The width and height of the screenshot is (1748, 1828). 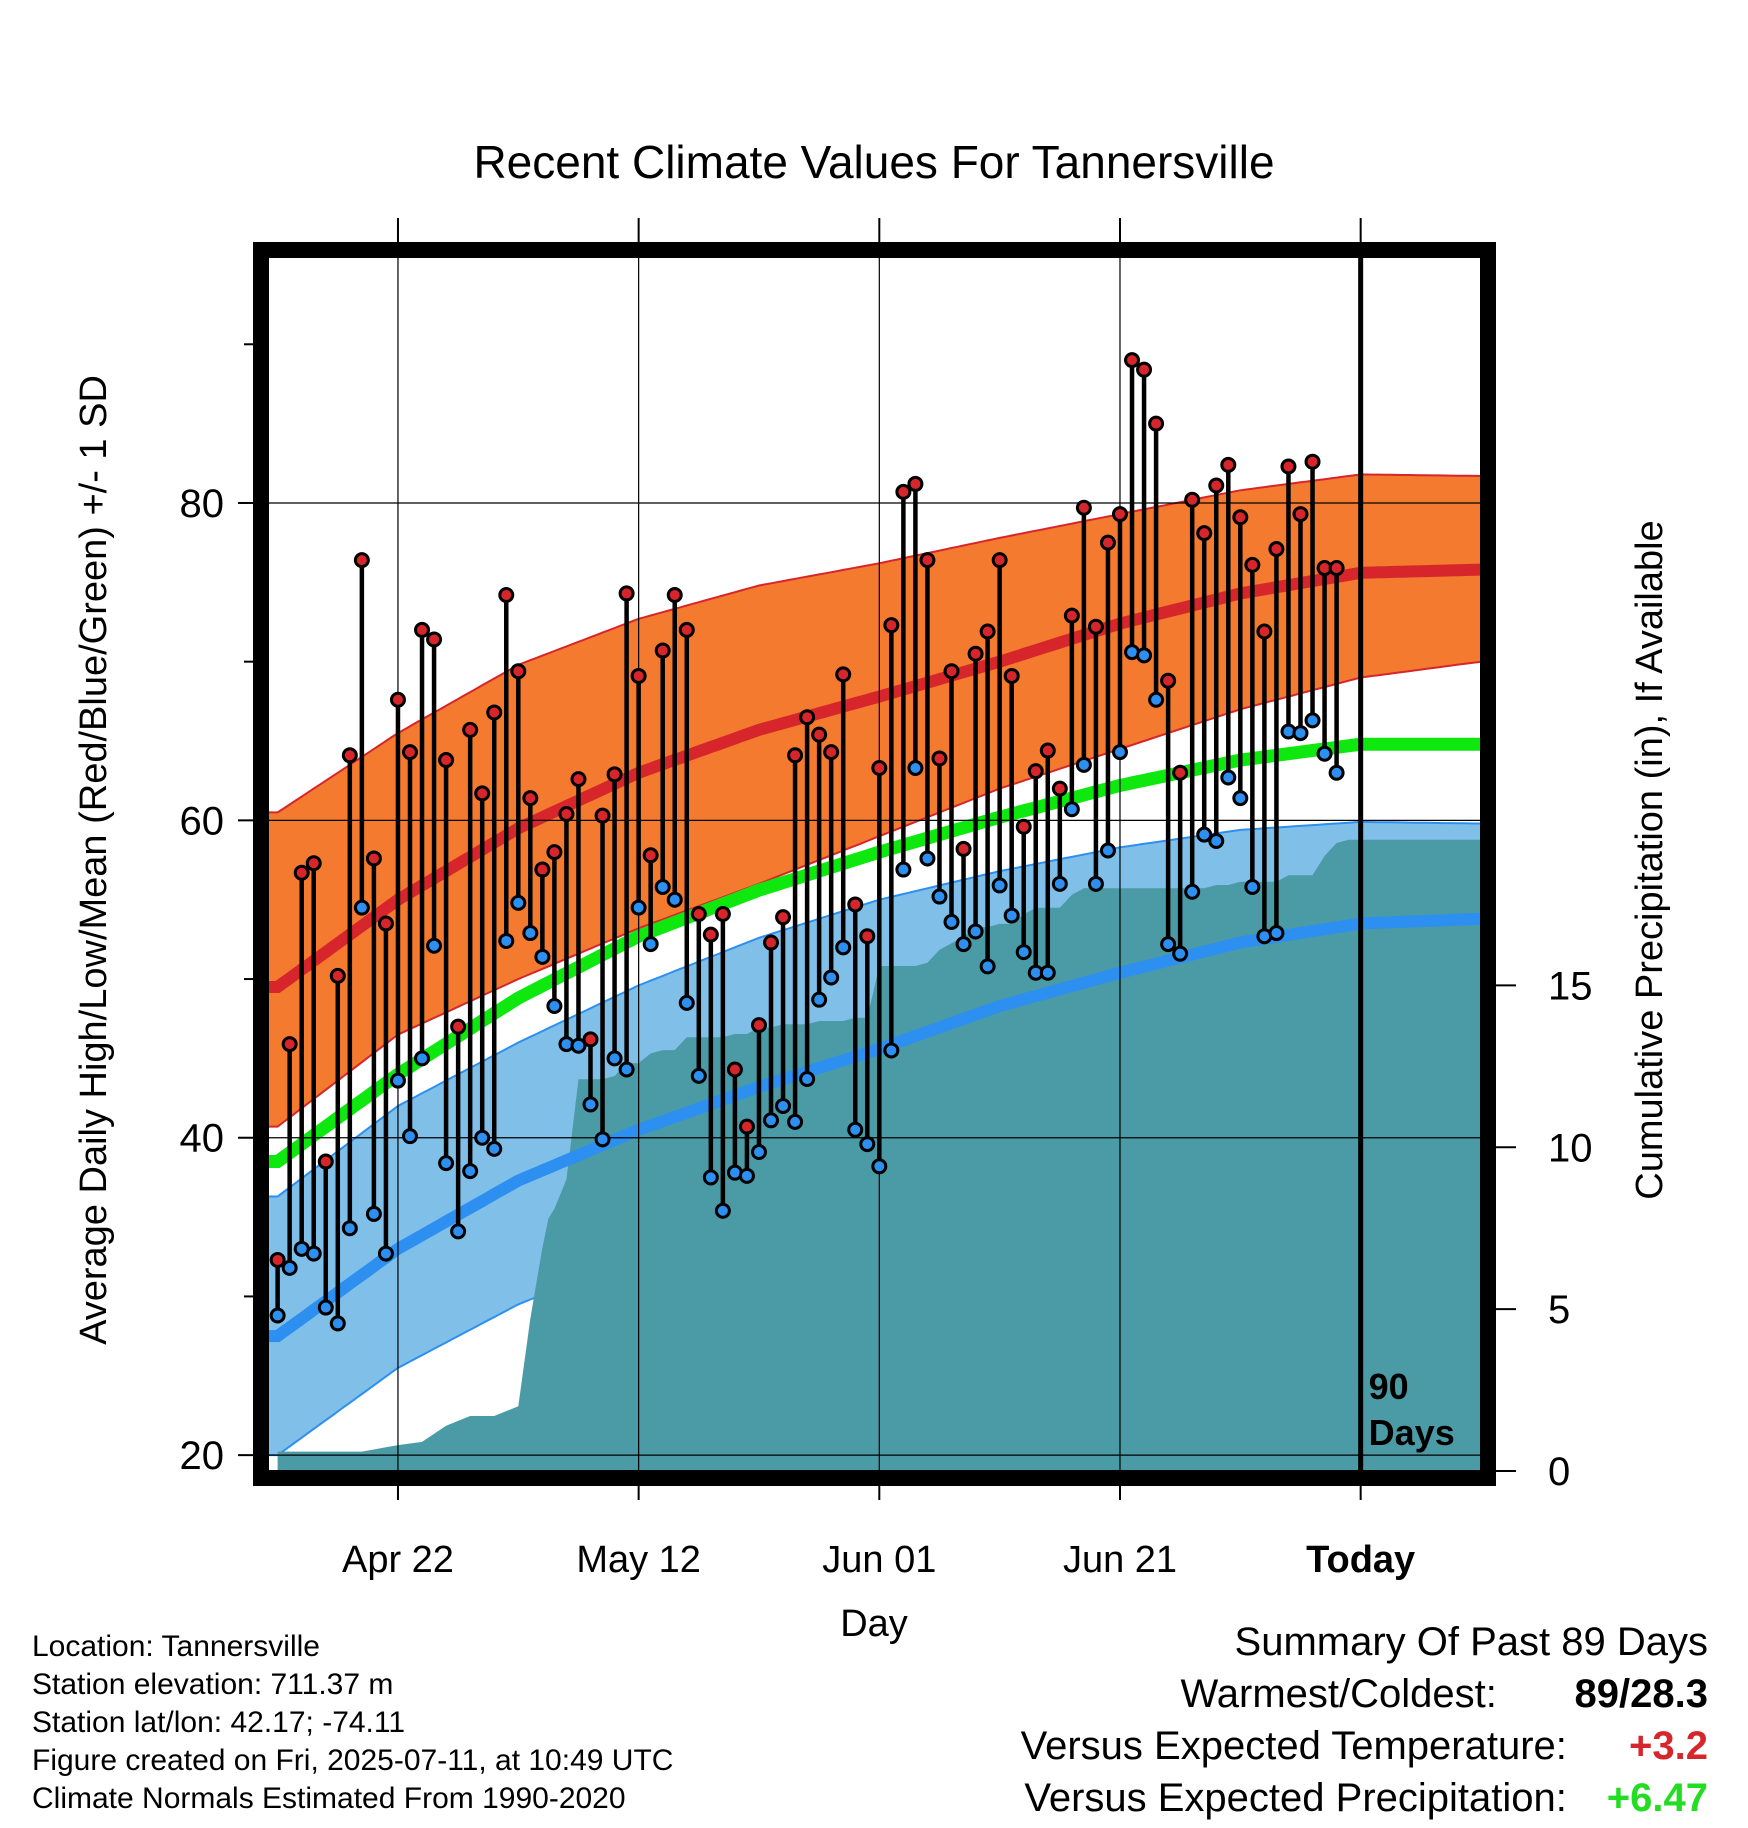 I want to click on summary-precip: Versus Expected Precipitation: +6.47, so click(x=1366, y=1798).